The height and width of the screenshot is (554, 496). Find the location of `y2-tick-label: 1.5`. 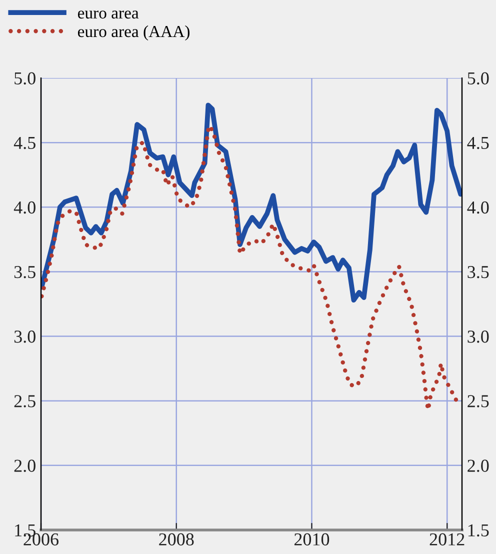

y2-tick-label: 1.5 is located at coordinates (478, 530).